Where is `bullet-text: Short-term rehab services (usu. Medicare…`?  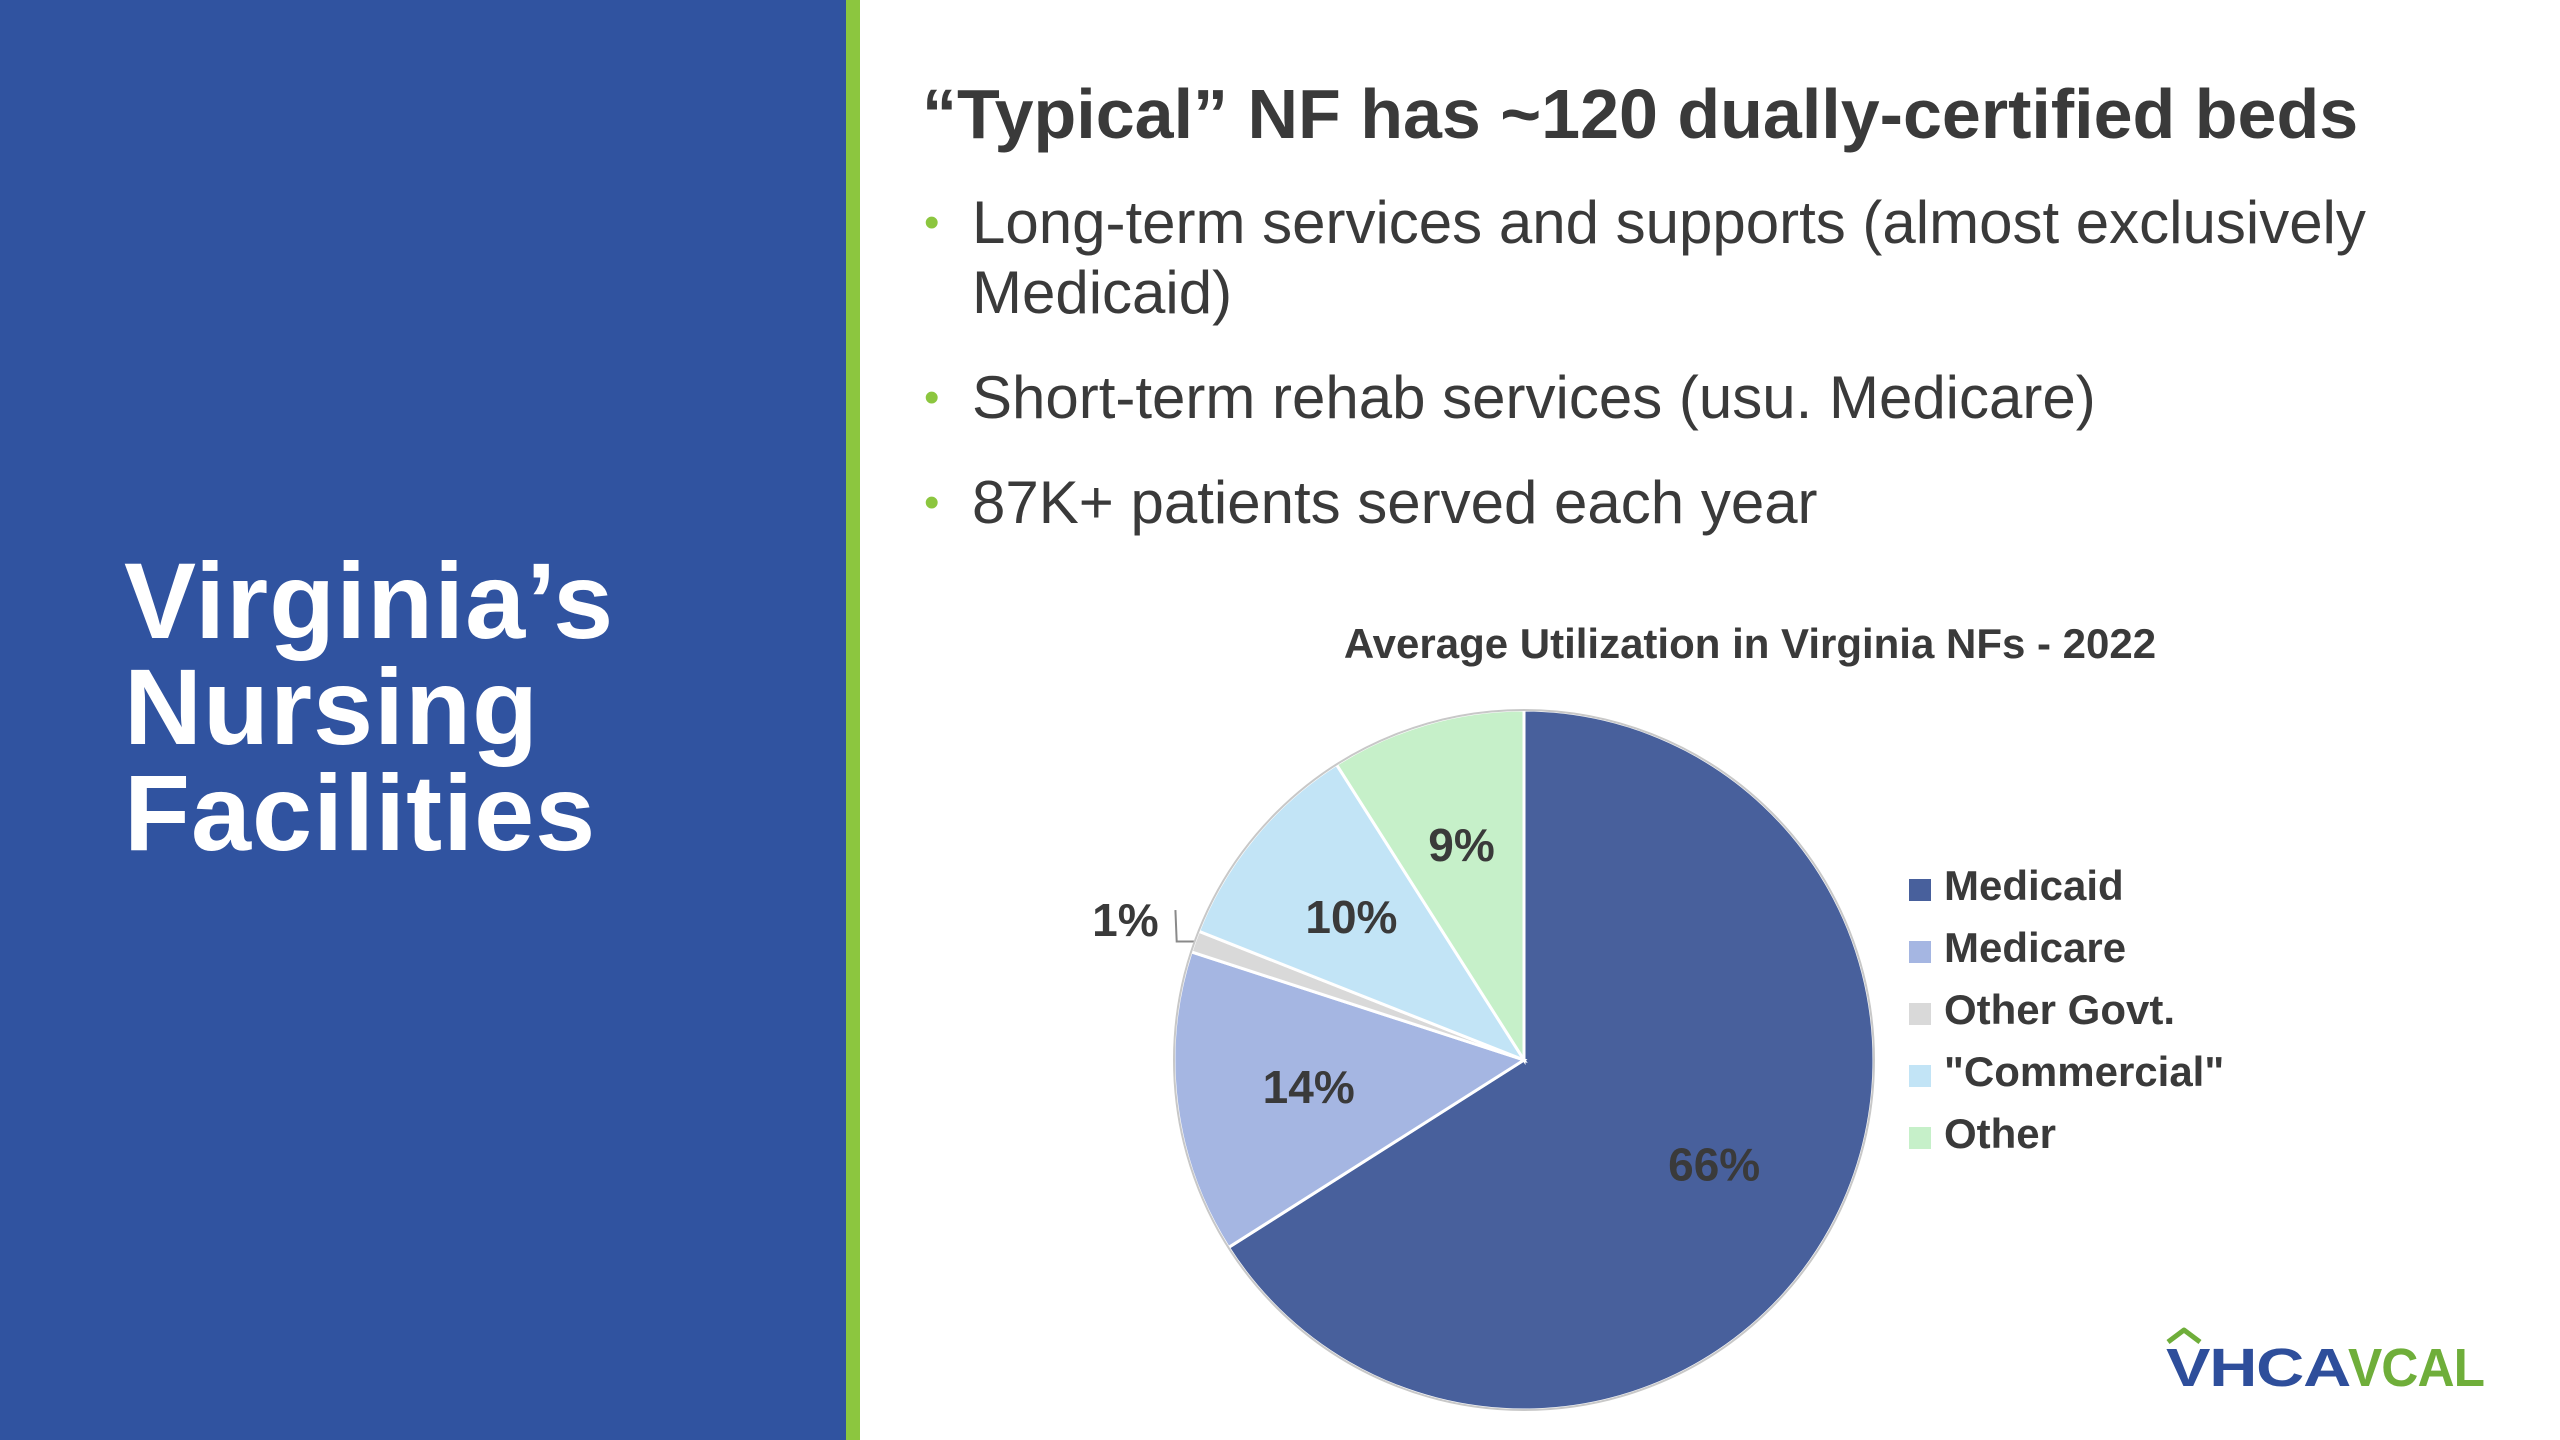
bullet-text: Short-term rehab services (usu. Medicare… is located at coordinates (1534, 397).